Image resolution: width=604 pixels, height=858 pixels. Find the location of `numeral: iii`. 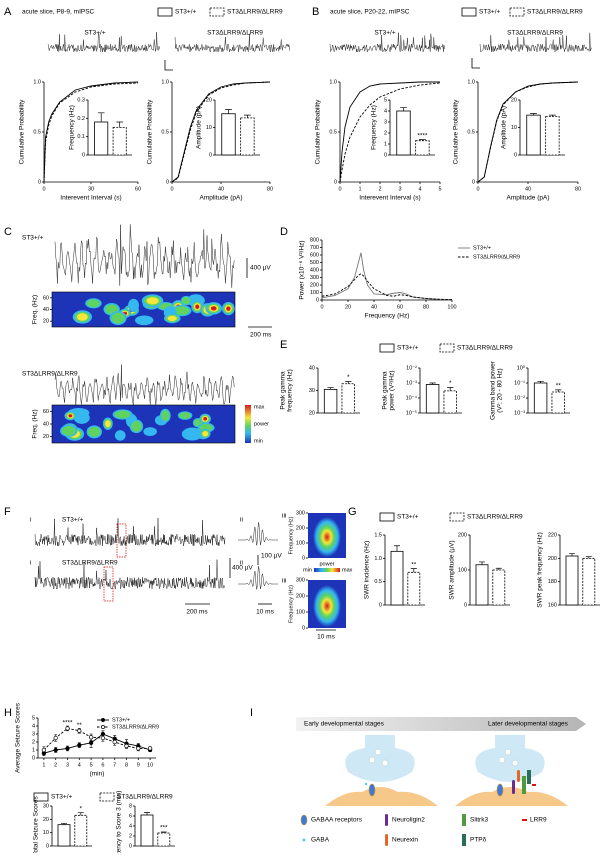

numeral: iii is located at coordinates (284, 516).